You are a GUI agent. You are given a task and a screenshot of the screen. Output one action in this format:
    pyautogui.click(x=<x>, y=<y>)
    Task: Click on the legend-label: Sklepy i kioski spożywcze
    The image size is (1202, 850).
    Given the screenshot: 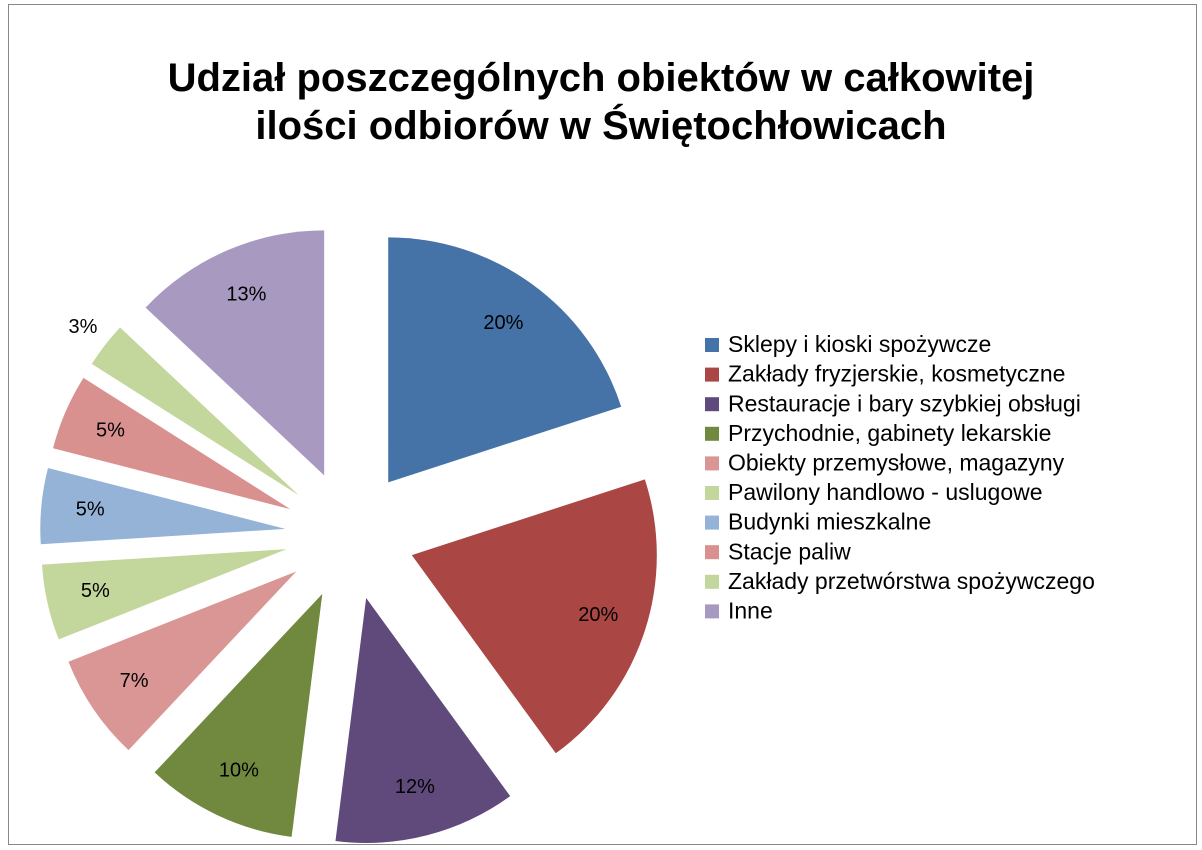 What is the action you would take?
    pyautogui.click(x=859, y=344)
    